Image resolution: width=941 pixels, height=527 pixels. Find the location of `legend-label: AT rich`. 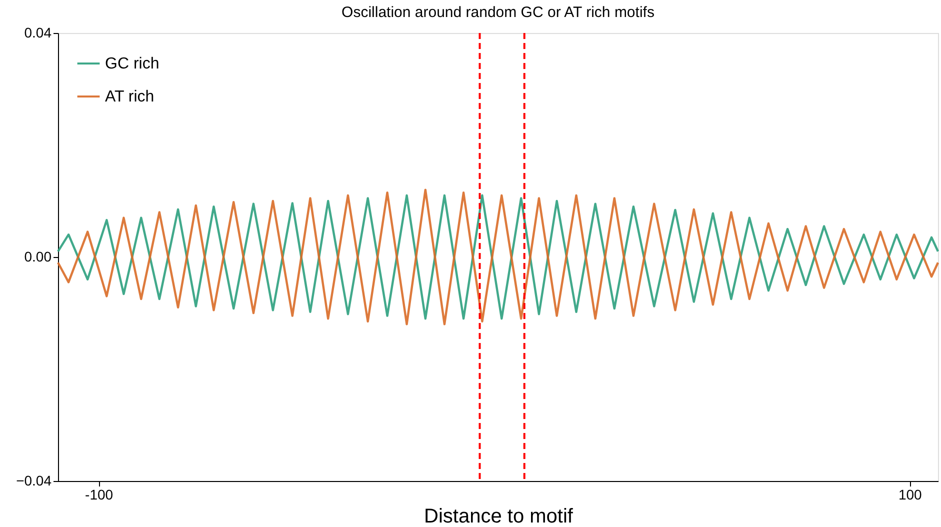

legend-label: AT rich is located at coordinates (129, 97).